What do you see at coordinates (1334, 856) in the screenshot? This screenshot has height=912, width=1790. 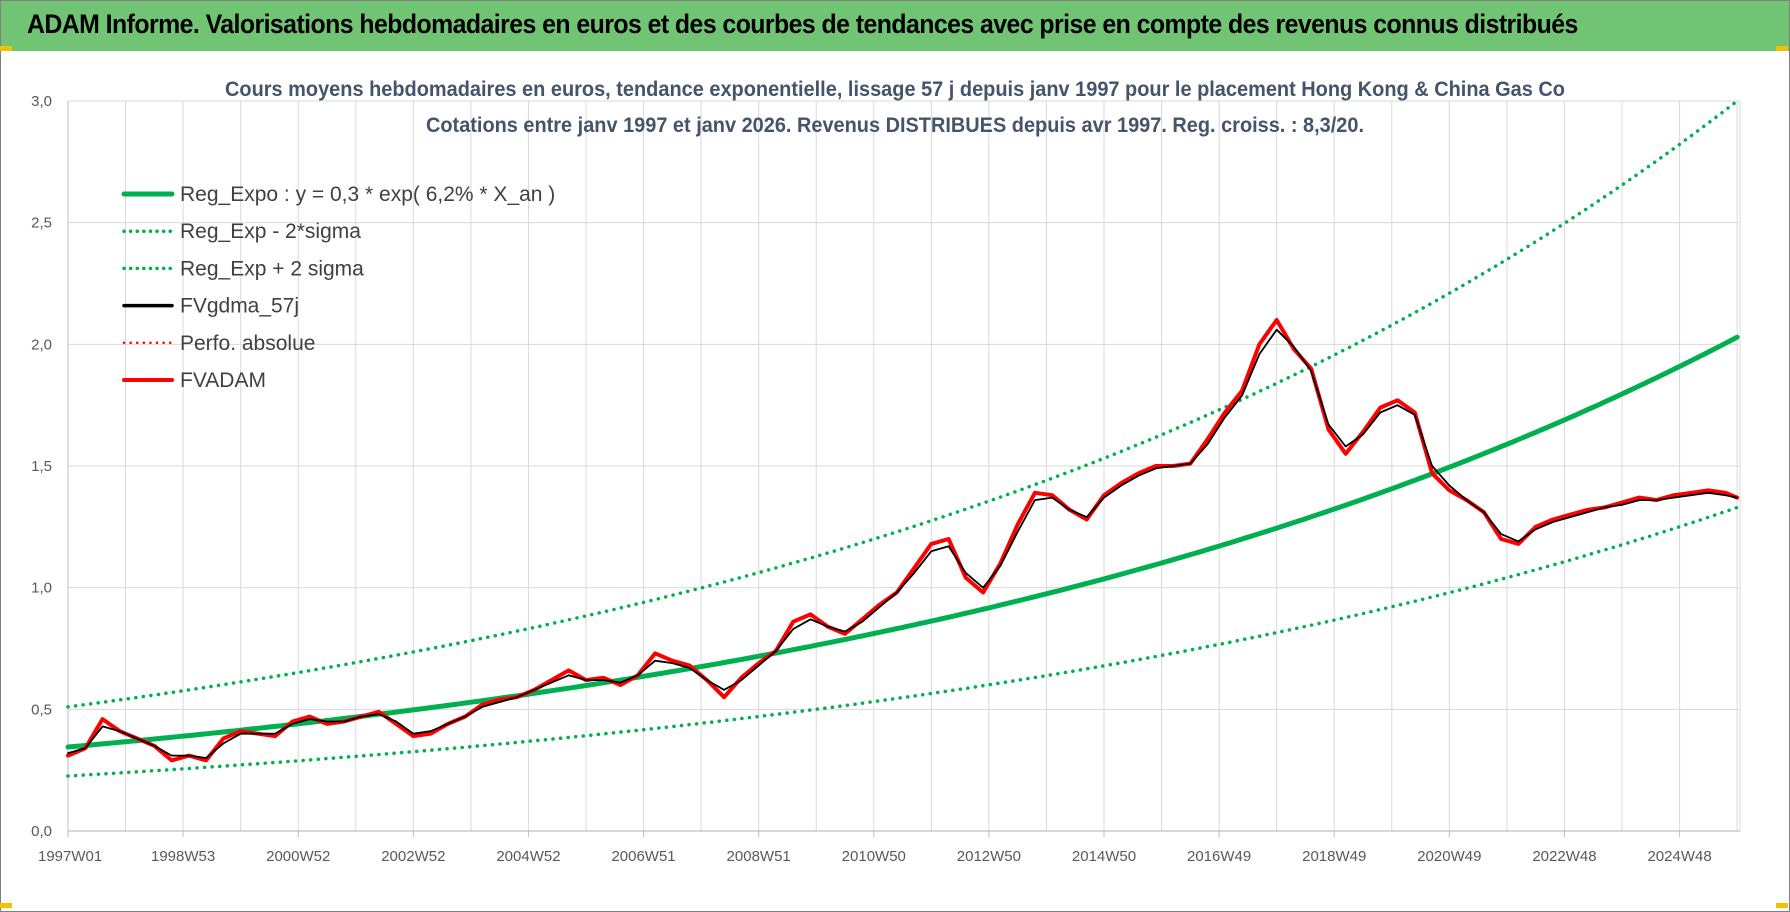 I see `x-tick-label: 2018W49` at bounding box center [1334, 856].